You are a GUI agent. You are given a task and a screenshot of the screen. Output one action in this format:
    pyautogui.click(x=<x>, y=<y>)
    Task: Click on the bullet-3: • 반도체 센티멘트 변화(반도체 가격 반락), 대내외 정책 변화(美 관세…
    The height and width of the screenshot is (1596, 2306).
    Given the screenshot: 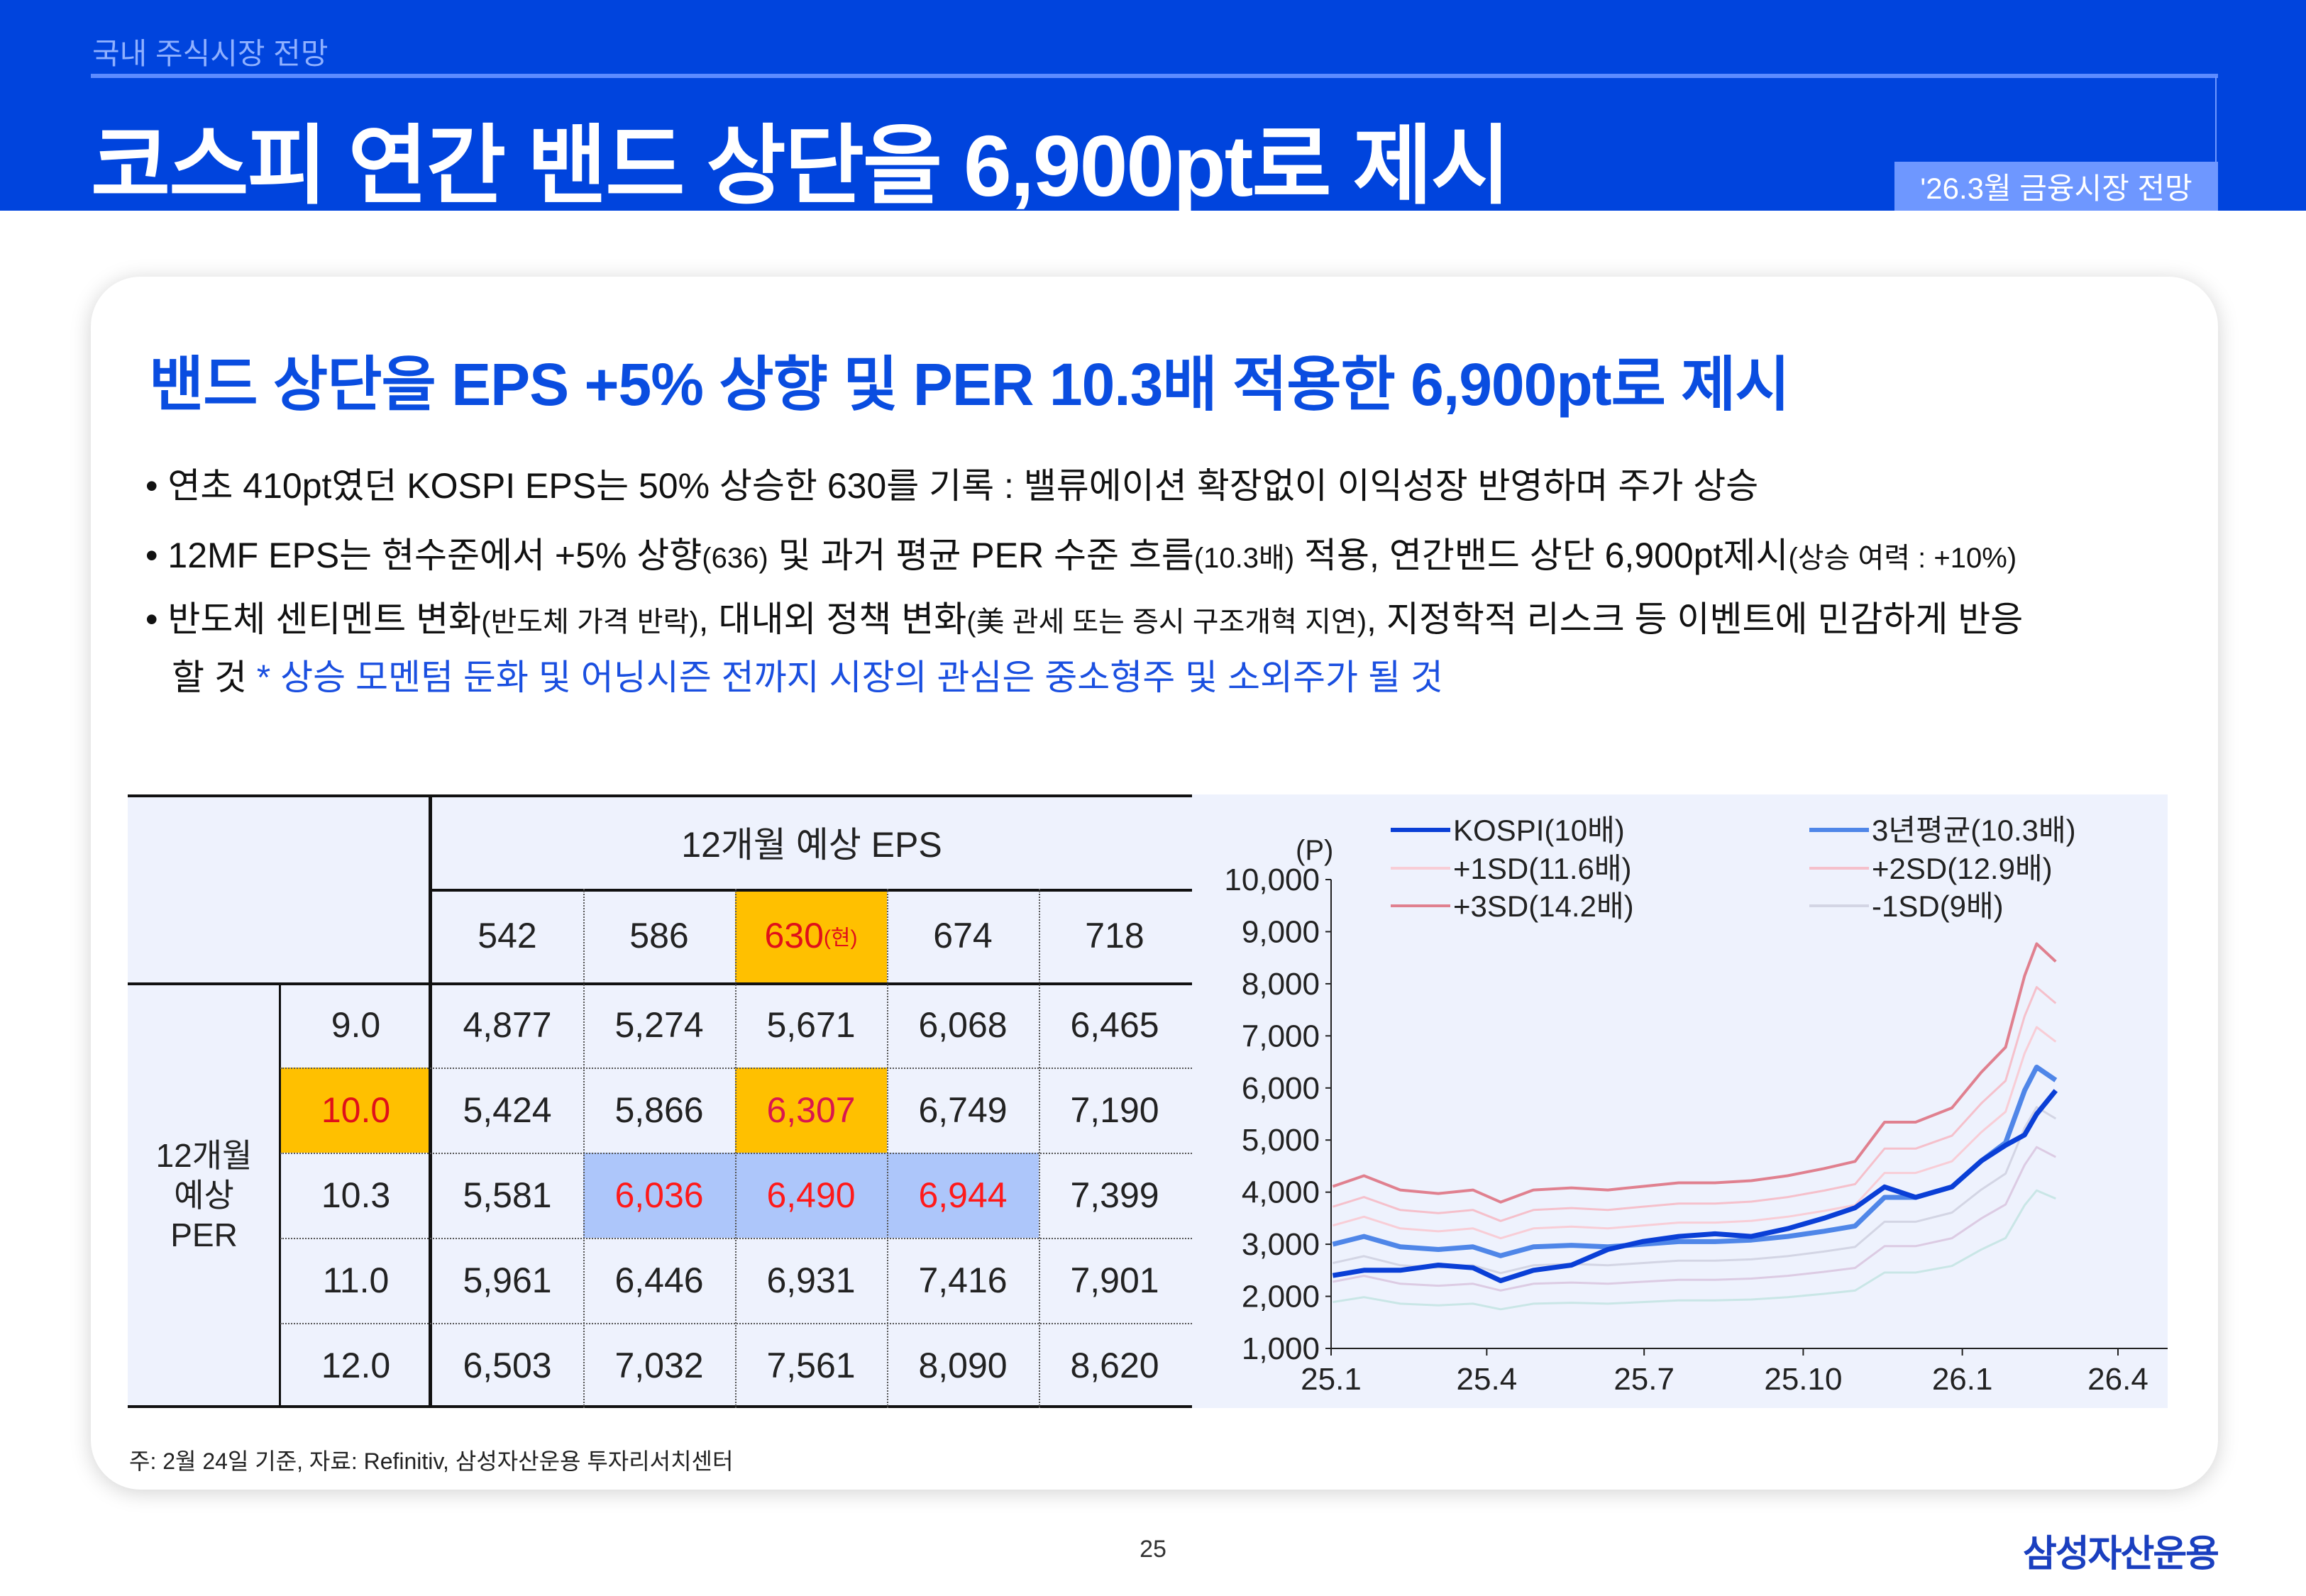 What is the action you would take?
    pyautogui.click(x=1084, y=616)
    